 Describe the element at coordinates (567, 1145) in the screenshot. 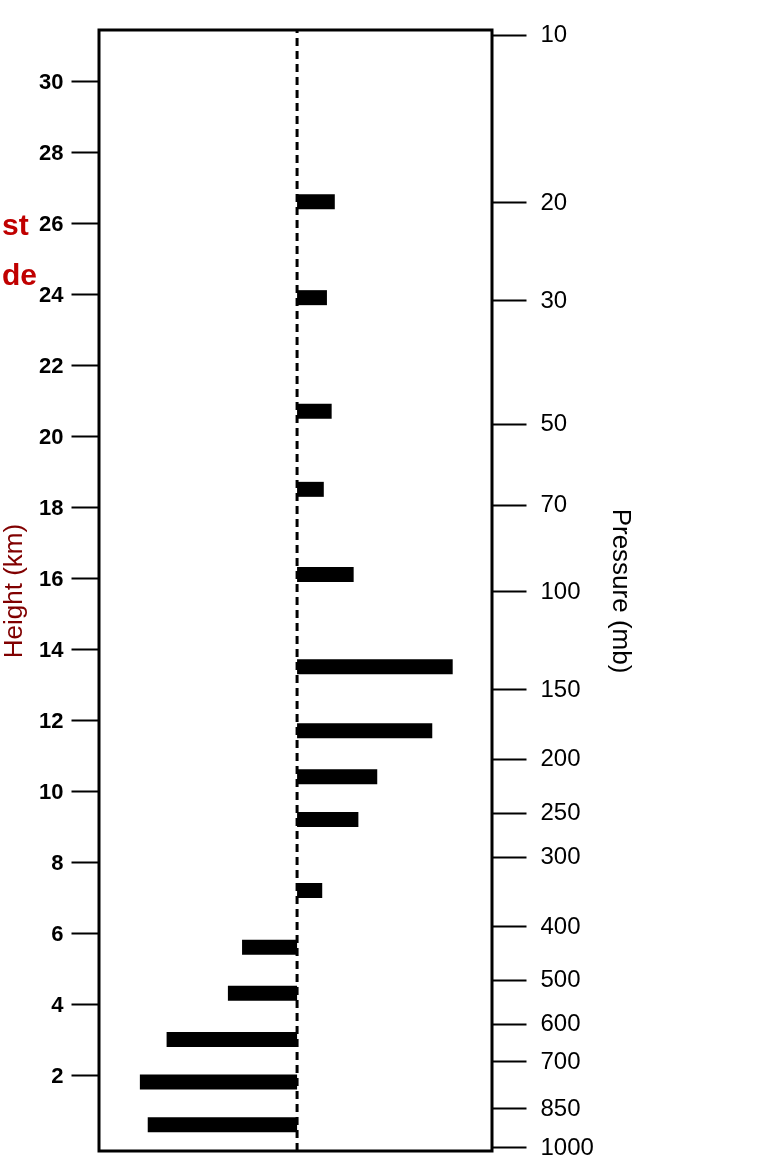

I see `y2-tick-label: 1000` at that location.